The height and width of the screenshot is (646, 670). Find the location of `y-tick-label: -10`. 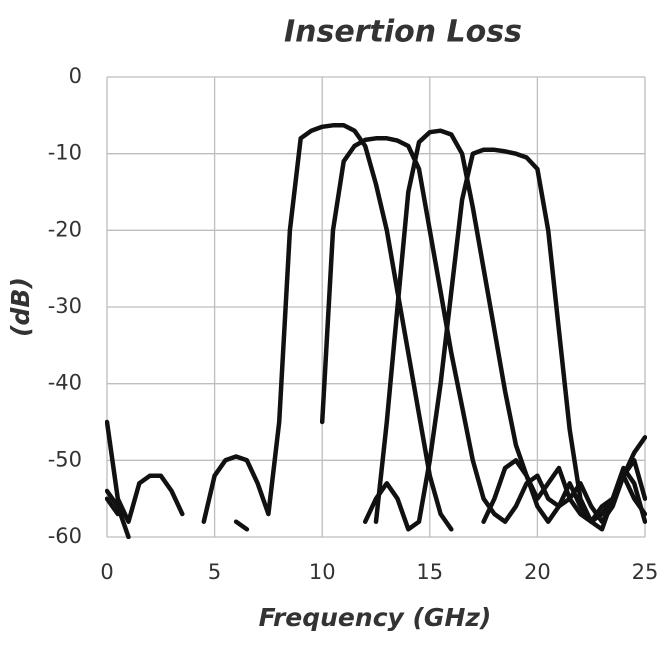

y-tick-label: -10 is located at coordinates (65, 153).